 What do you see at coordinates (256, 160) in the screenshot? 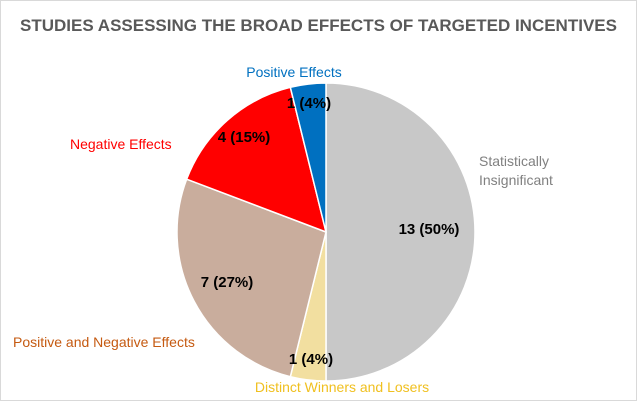
I see `pie-slice-negative-effects` at bounding box center [256, 160].